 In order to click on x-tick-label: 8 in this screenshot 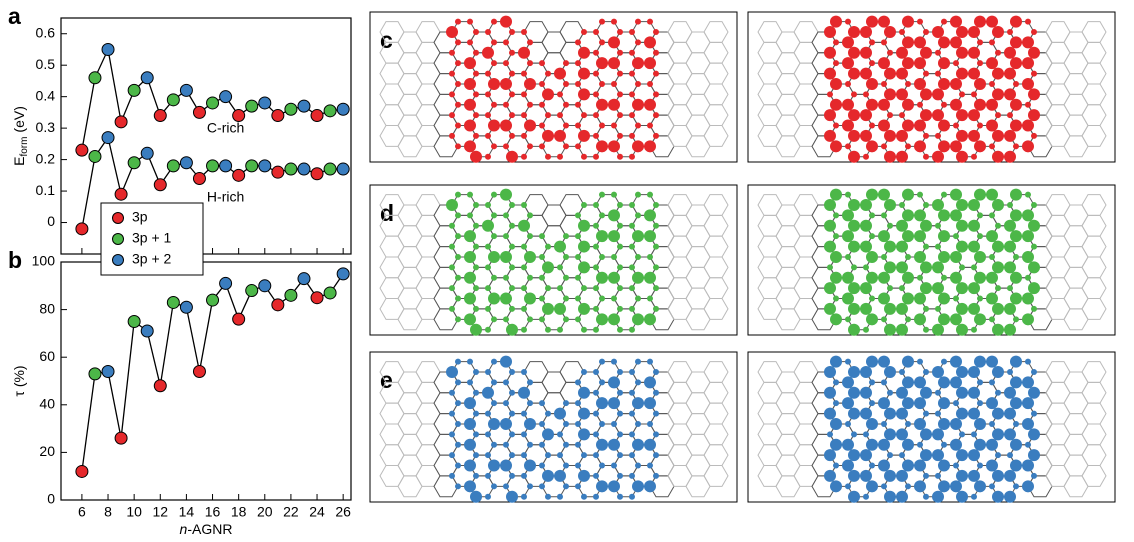, I will do `click(108, 512)`.